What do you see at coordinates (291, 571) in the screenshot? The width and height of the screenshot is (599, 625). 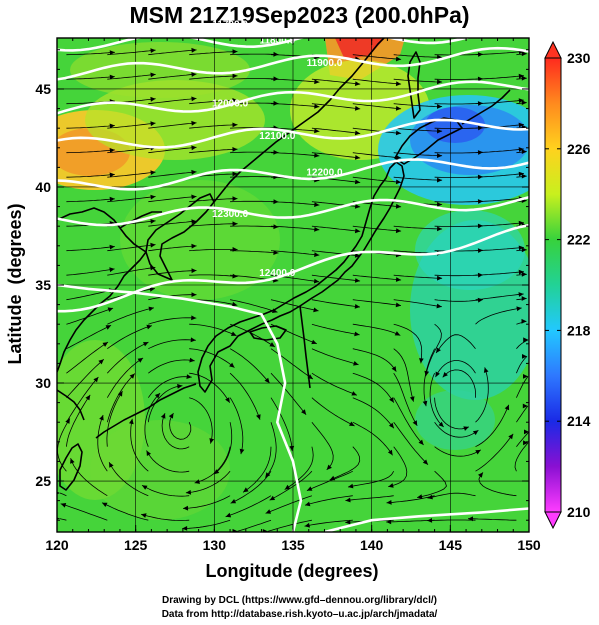 I see `x-axis-label: Longitude (degrees)` at bounding box center [291, 571].